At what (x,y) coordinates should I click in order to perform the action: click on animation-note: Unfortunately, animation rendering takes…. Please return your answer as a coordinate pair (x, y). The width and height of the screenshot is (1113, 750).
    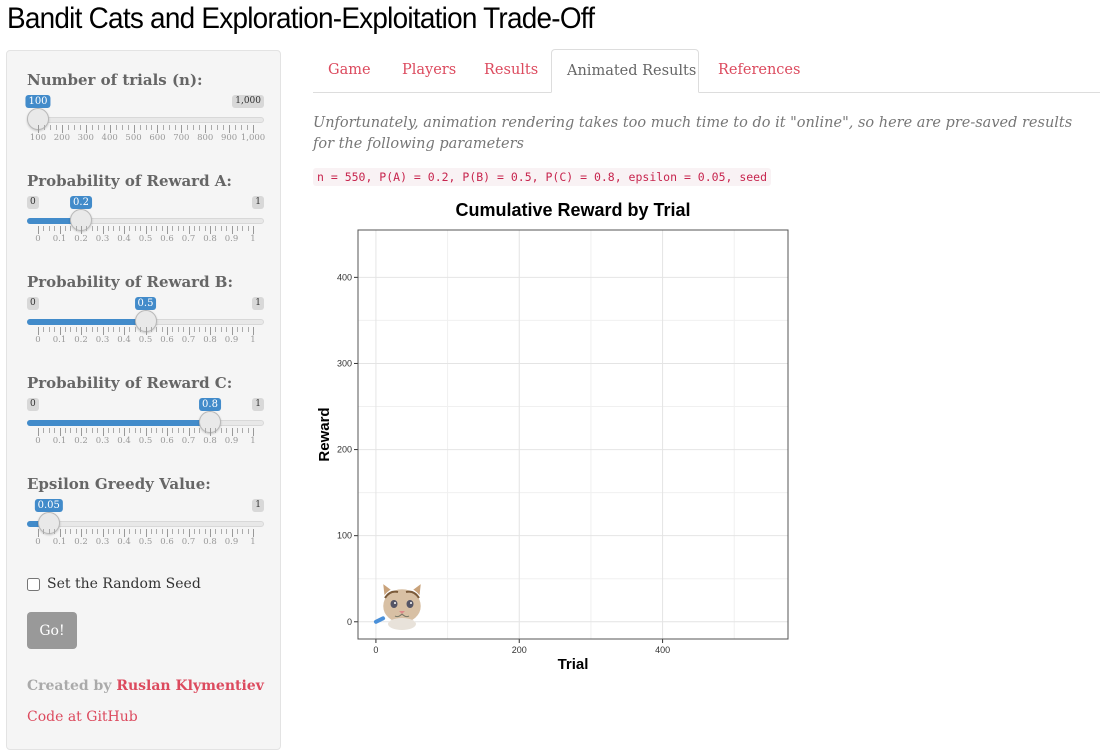
    Looking at the image, I should click on (693, 133).